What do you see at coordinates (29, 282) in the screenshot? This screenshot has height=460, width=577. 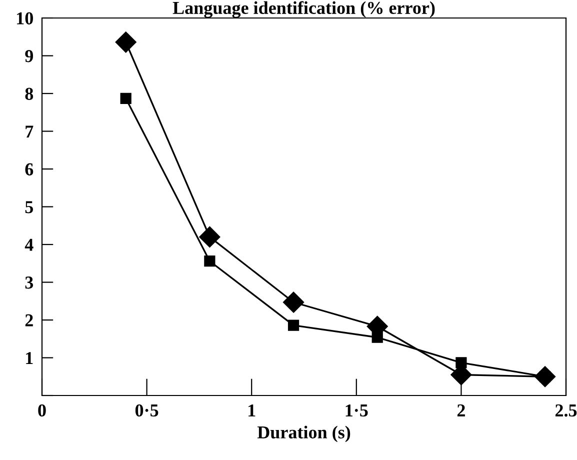 I see `y-tick-label: 3` at bounding box center [29, 282].